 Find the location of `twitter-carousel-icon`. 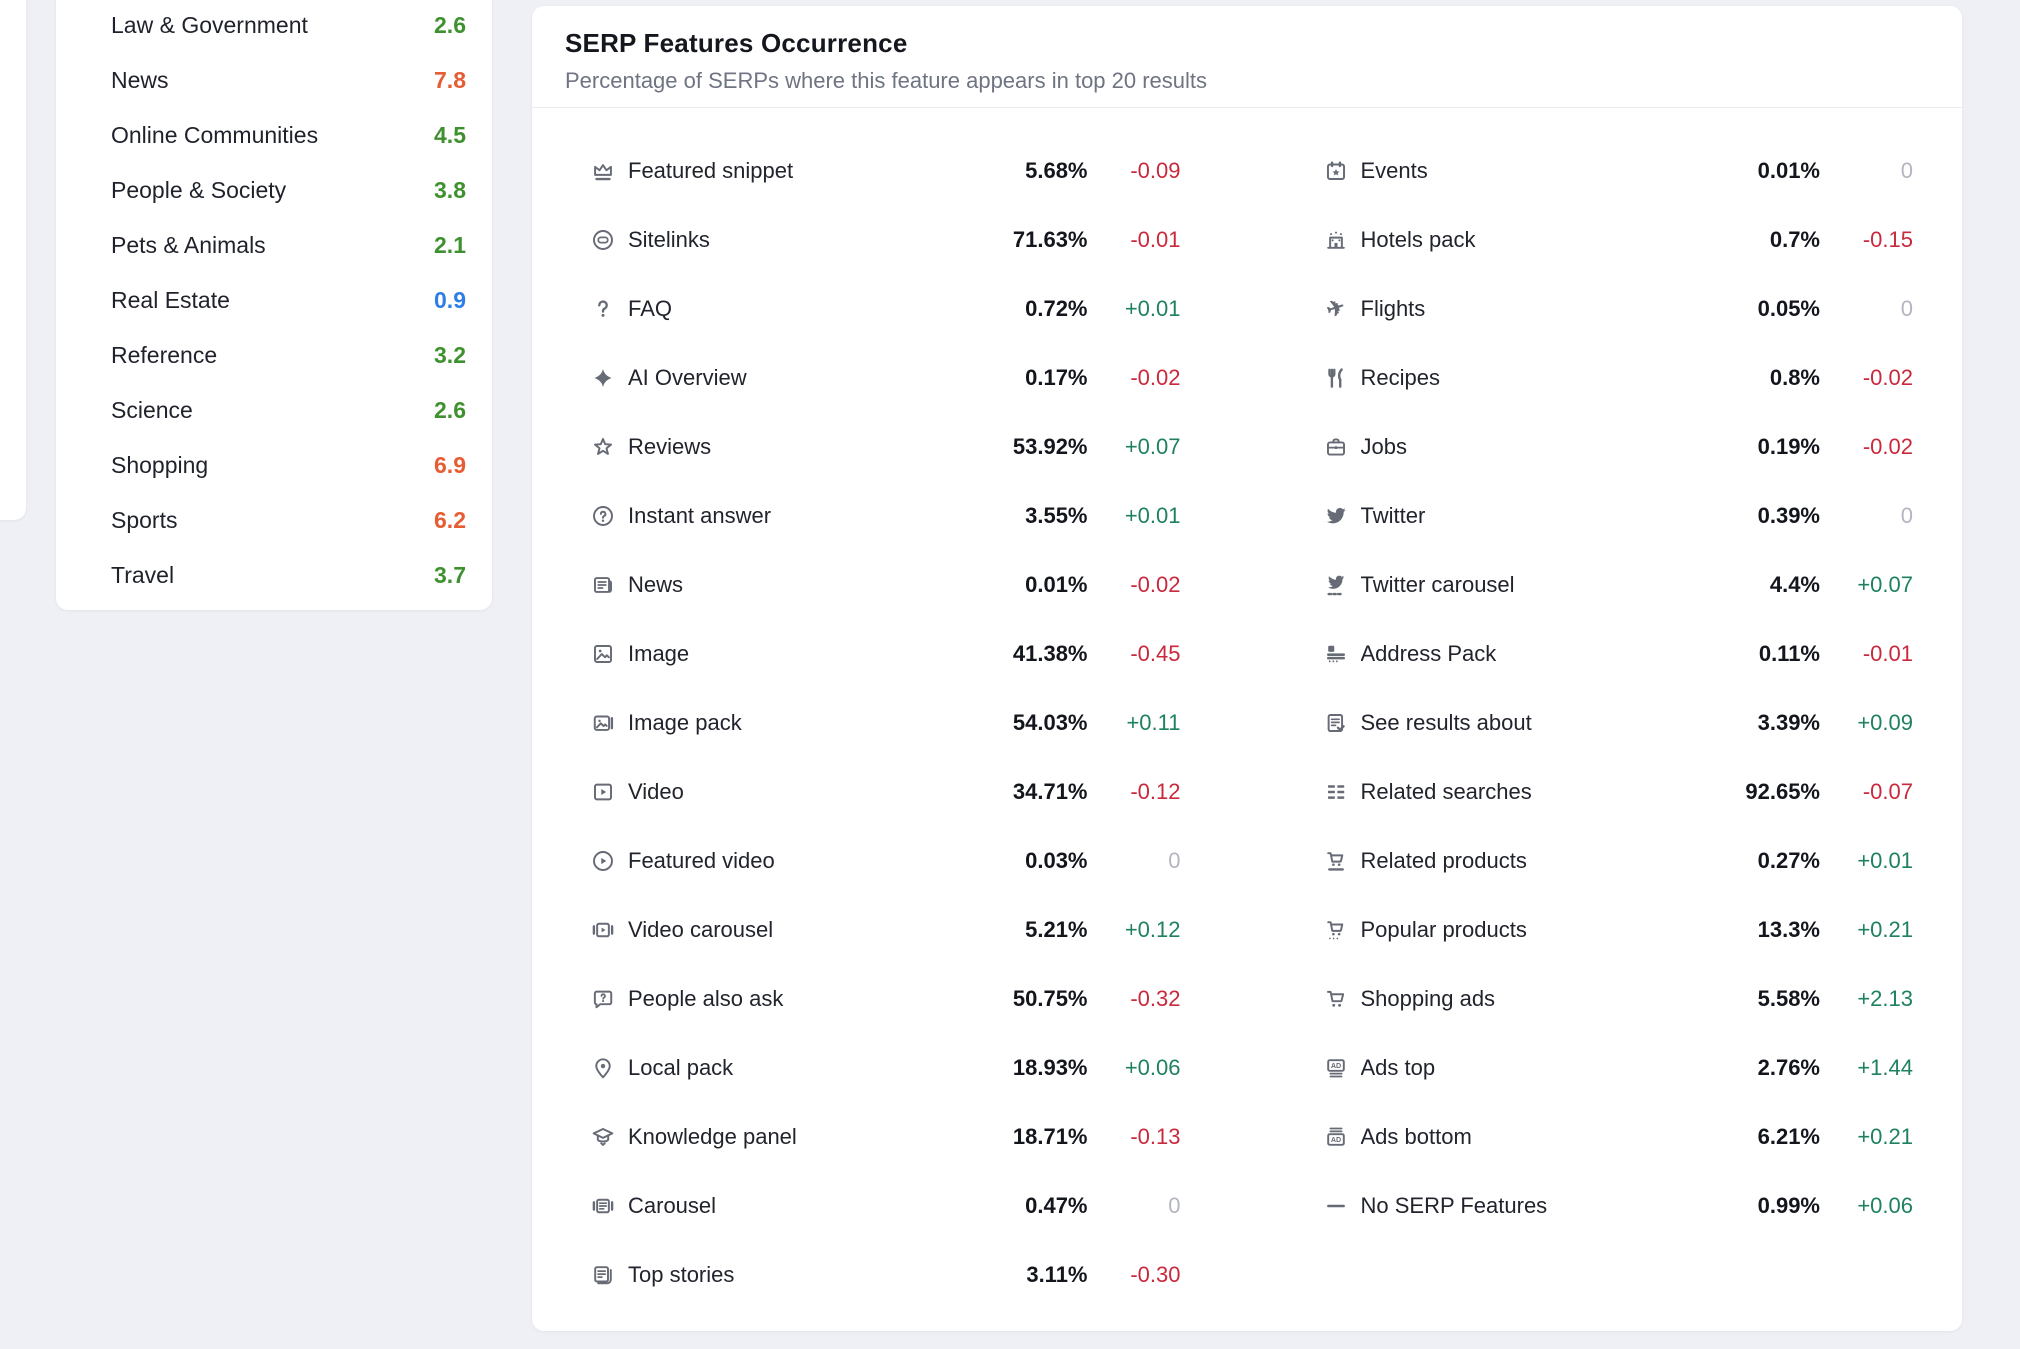

twitter-carousel-icon is located at coordinates (1342, 585).